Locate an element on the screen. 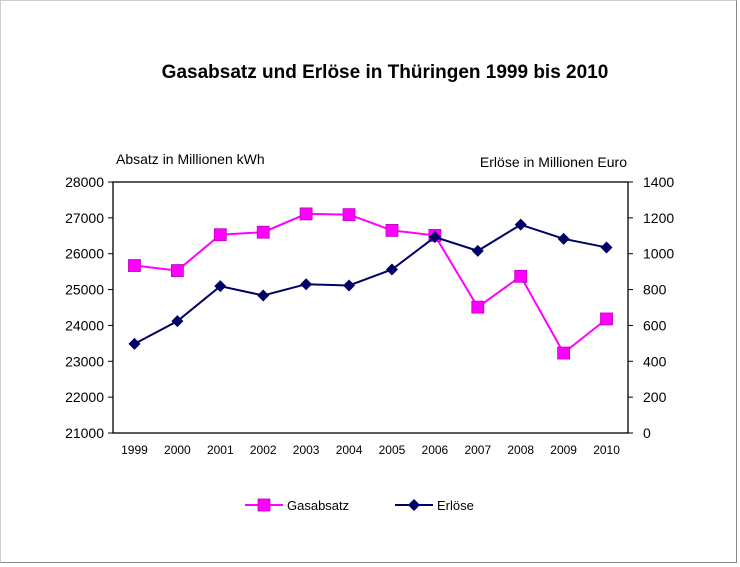 The image size is (740, 567). x-tick-label: 2004 is located at coordinates (349, 450).